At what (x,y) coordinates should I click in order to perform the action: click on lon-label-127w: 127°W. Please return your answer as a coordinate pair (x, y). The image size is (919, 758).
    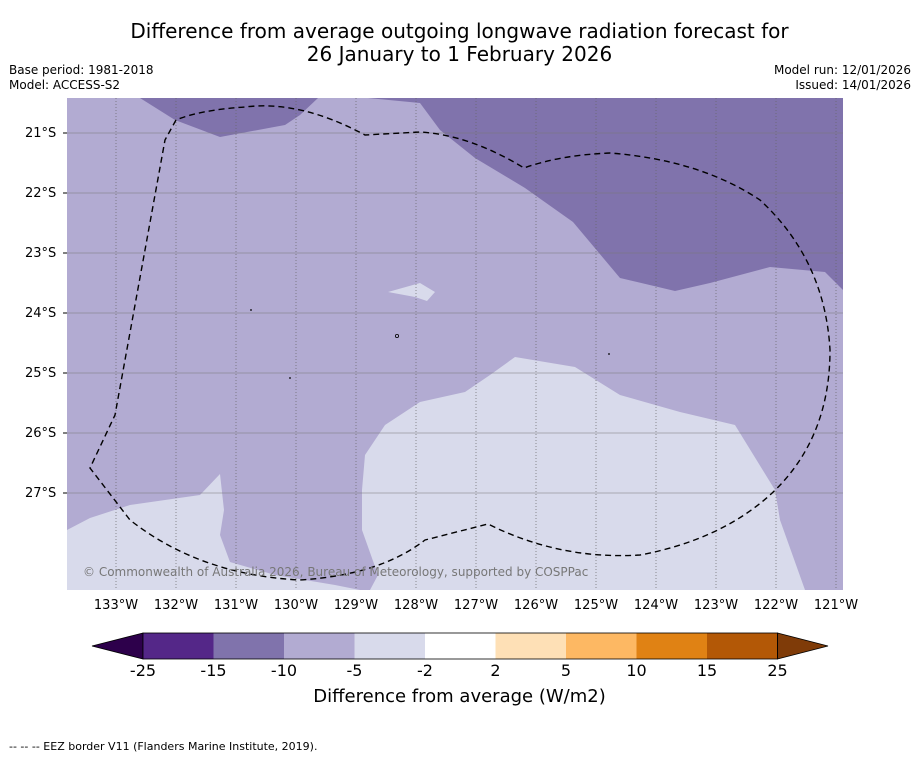
    Looking at the image, I should click on (476, 605).